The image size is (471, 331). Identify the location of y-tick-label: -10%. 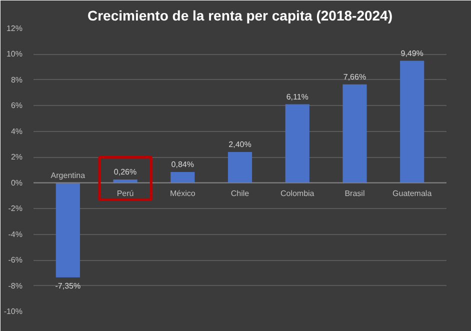
(13, 311).